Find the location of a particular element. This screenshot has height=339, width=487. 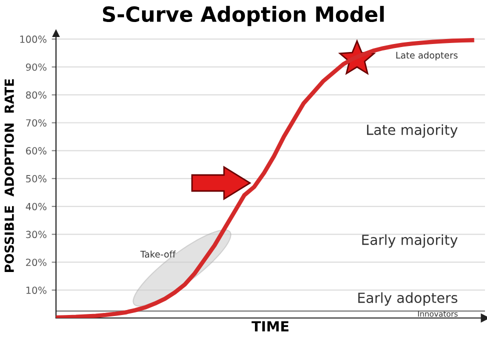

chart-title: S-Curve Adoption Model is located at coordinates (243, 16).